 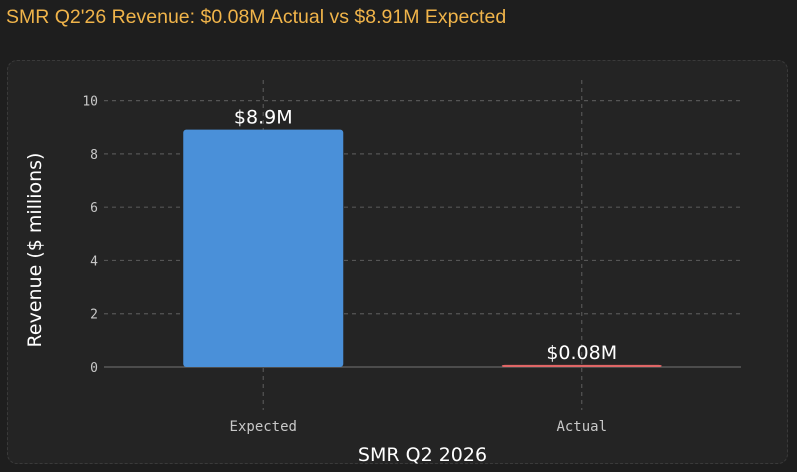 What do you see at coordinates (581, 365) in the screenshot?
I see `bar-actual` at bounding box center [581, 365].